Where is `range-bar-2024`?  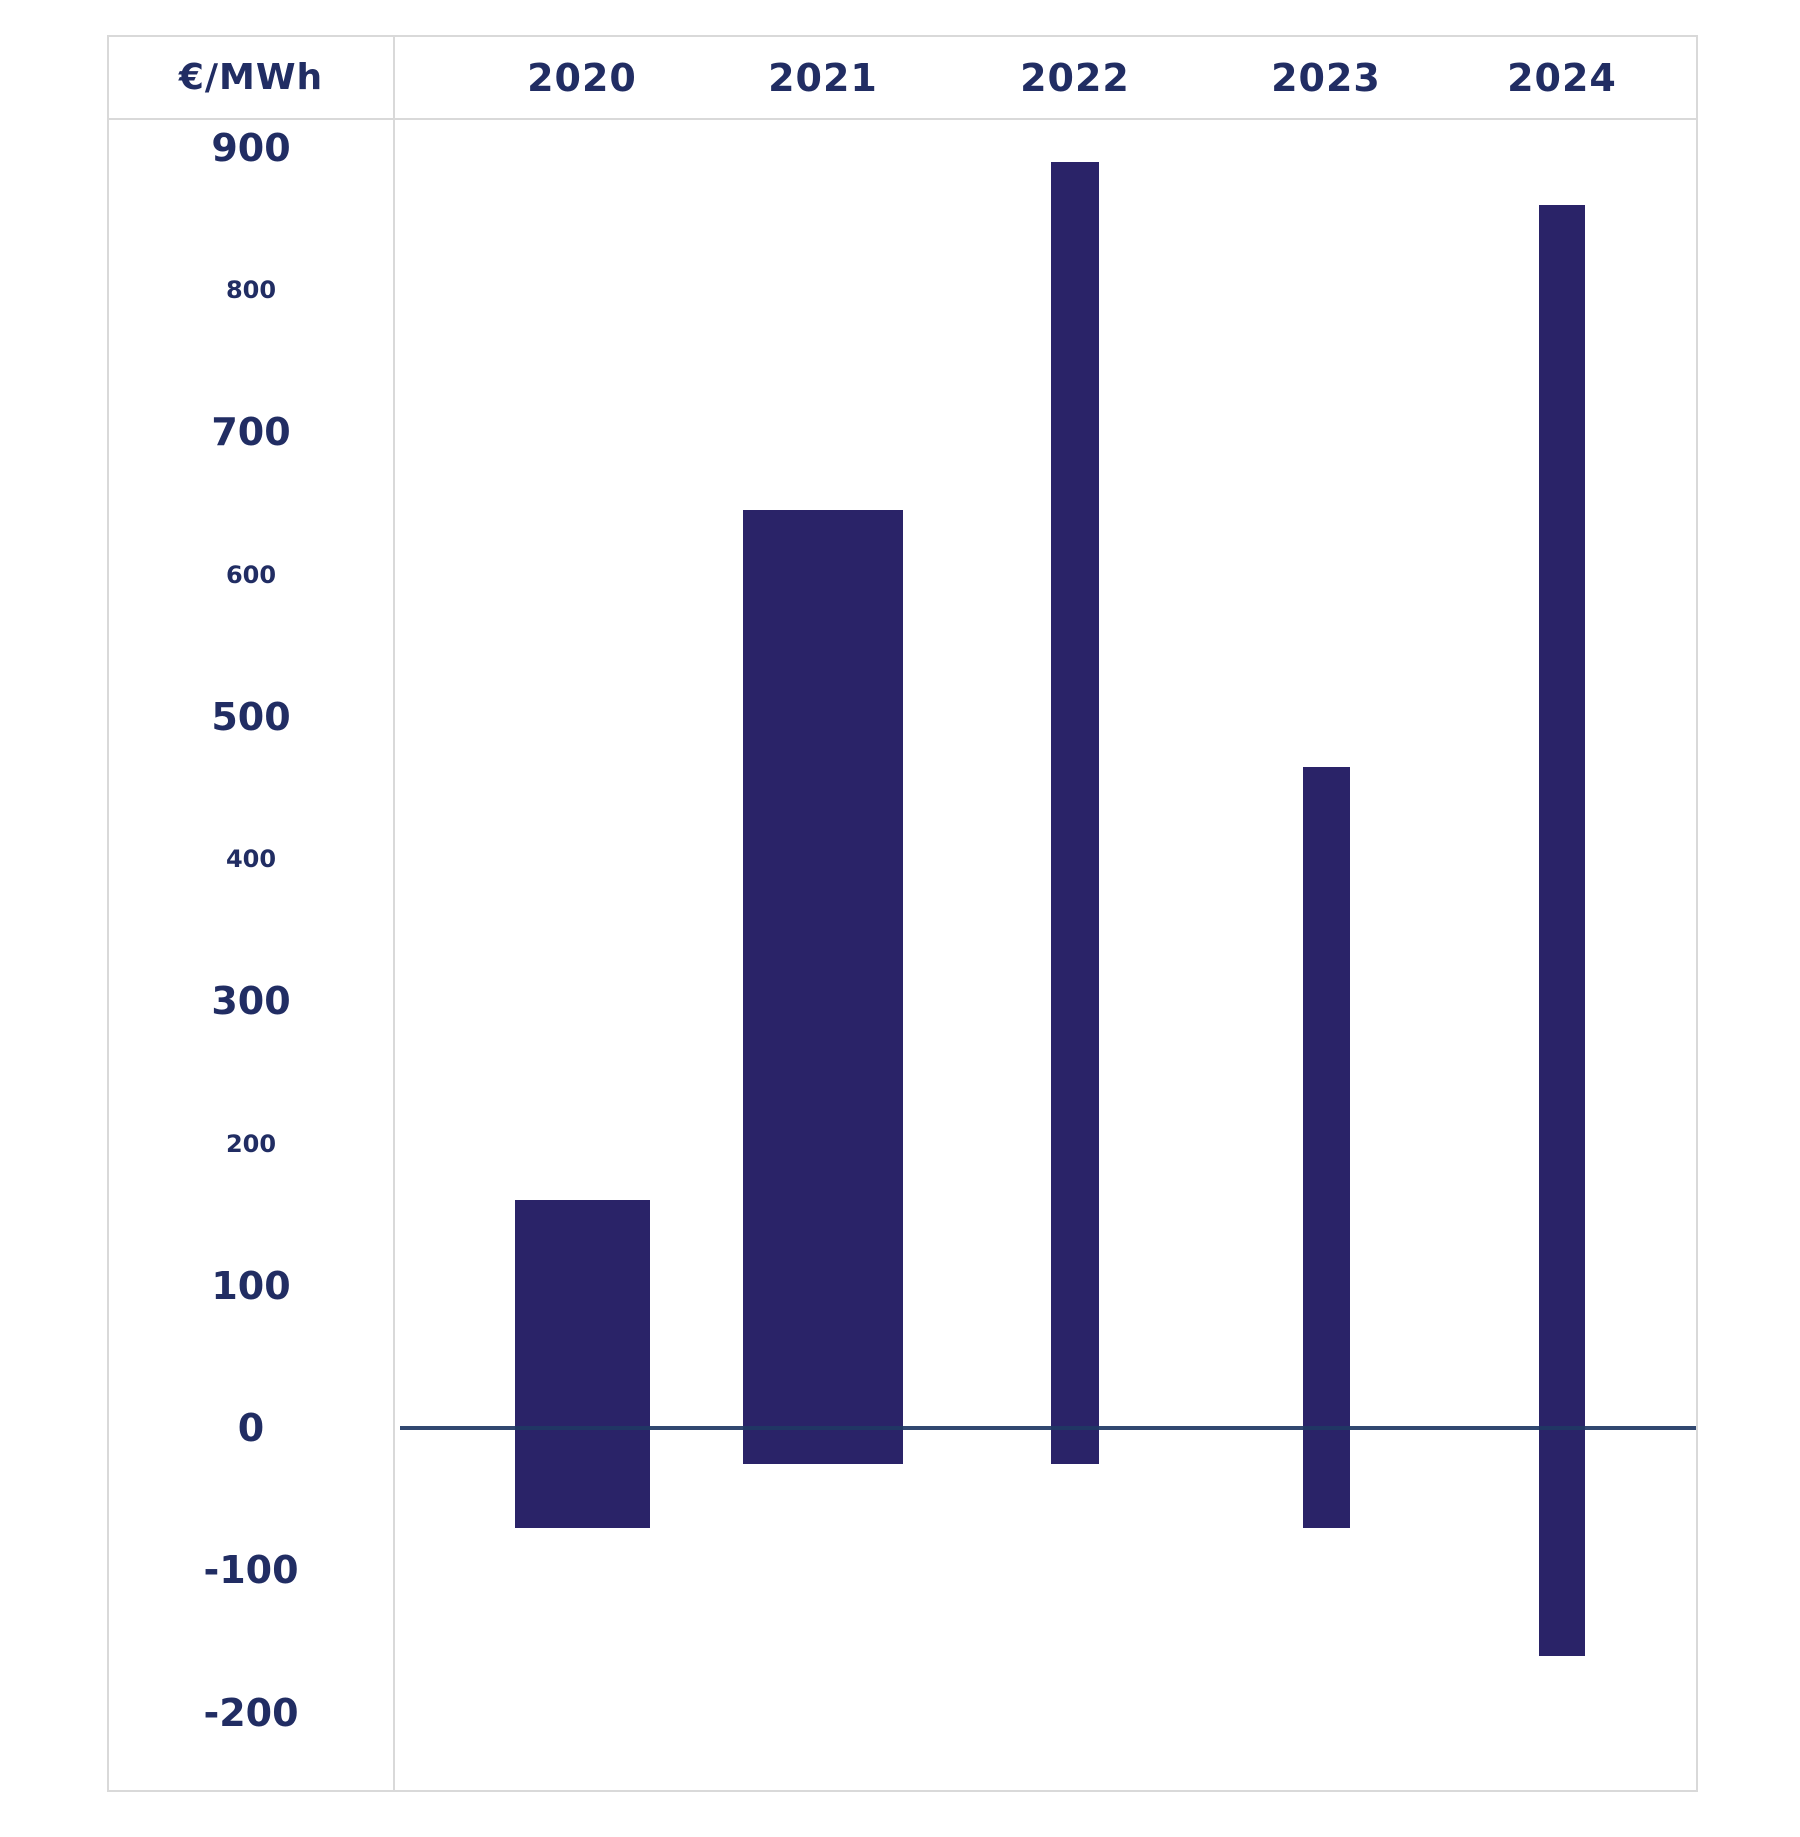 range-bar-2024 is located at coordinates (1562, 930).